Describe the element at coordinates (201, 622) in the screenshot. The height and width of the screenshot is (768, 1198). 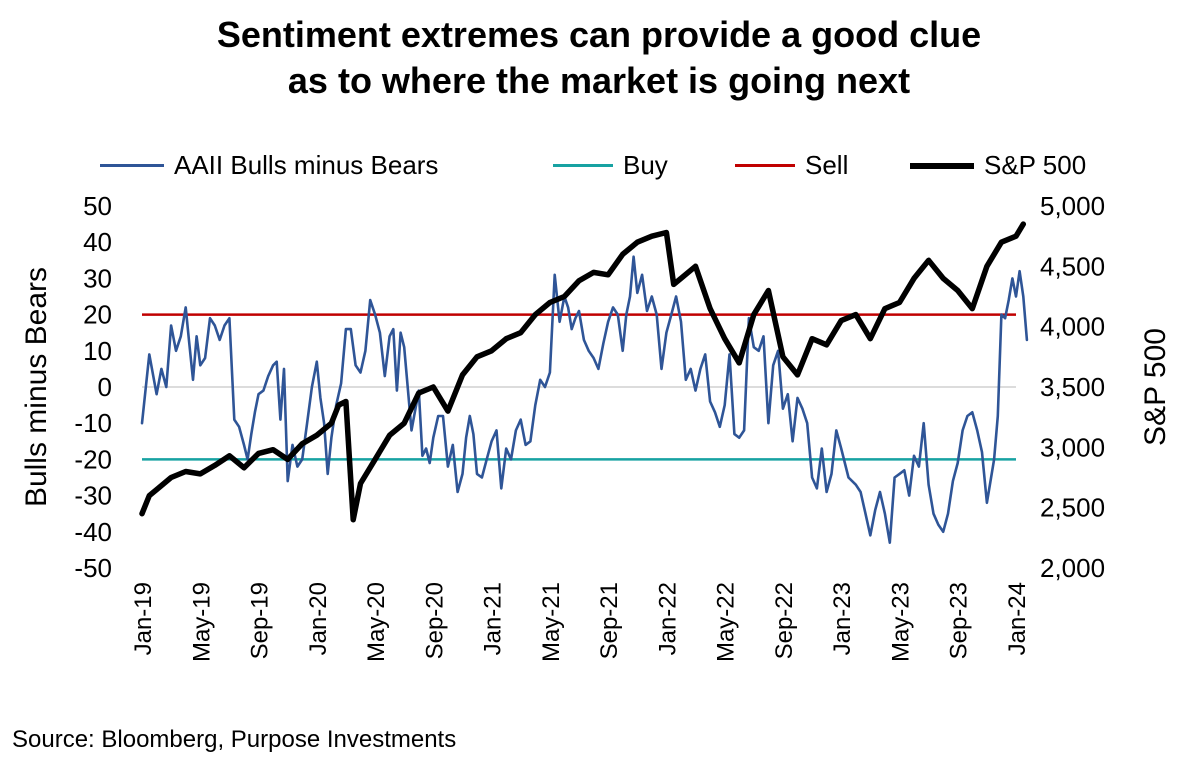
I see `x-tick-label: May-19` at that location.